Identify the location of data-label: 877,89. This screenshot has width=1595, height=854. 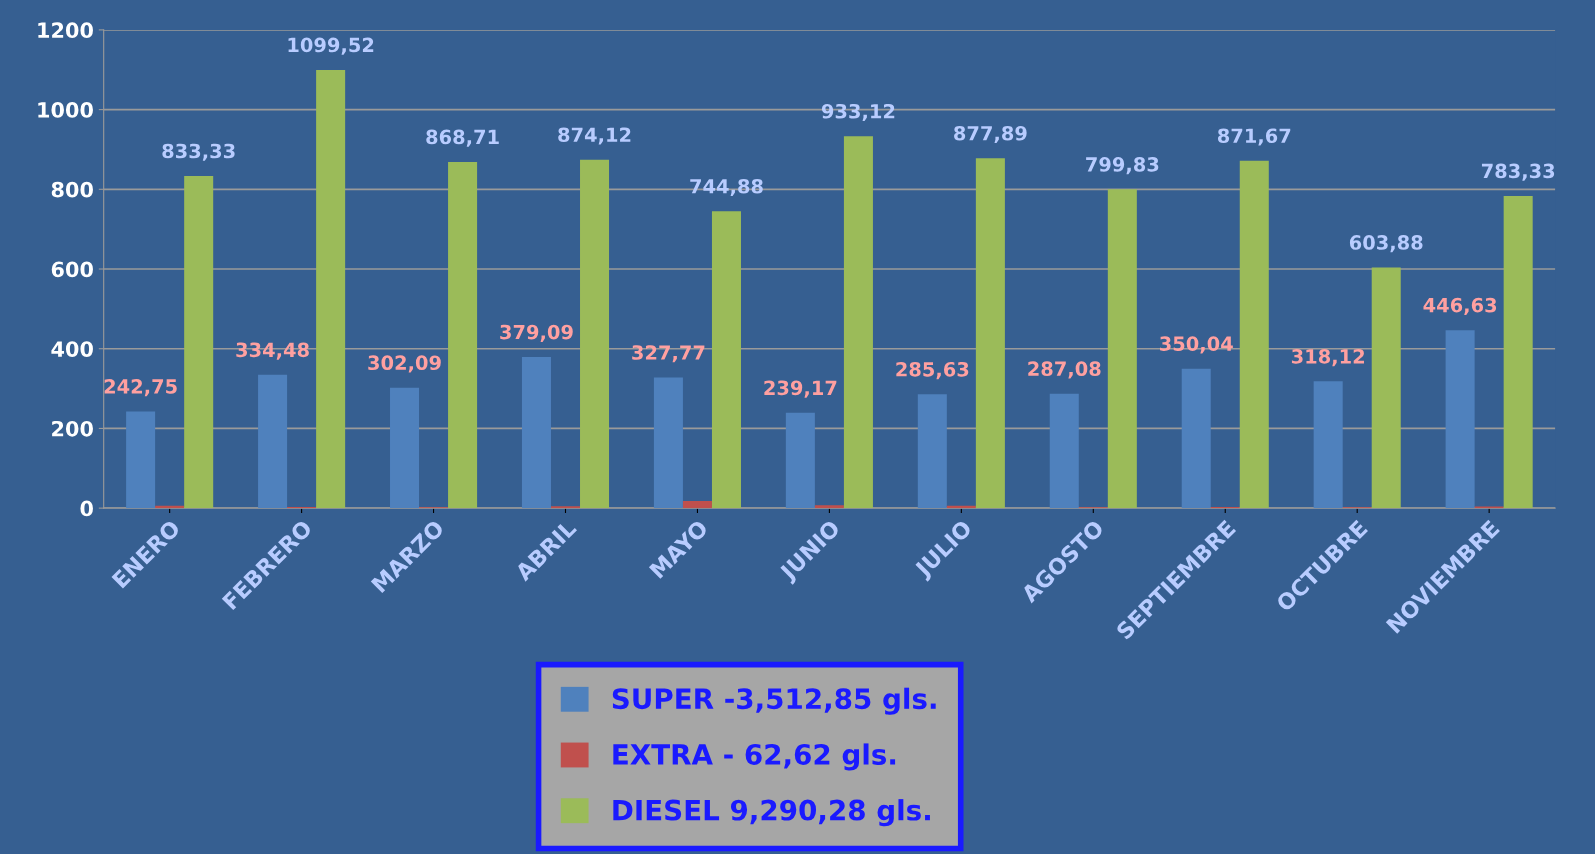
(990, 134).